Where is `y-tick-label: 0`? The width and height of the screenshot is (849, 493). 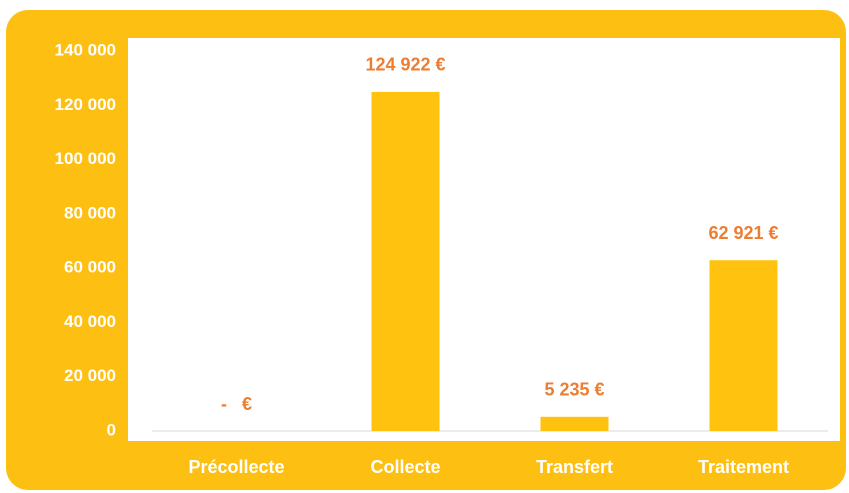
y-tick-label: 0 is located at coordinates (111, 429).